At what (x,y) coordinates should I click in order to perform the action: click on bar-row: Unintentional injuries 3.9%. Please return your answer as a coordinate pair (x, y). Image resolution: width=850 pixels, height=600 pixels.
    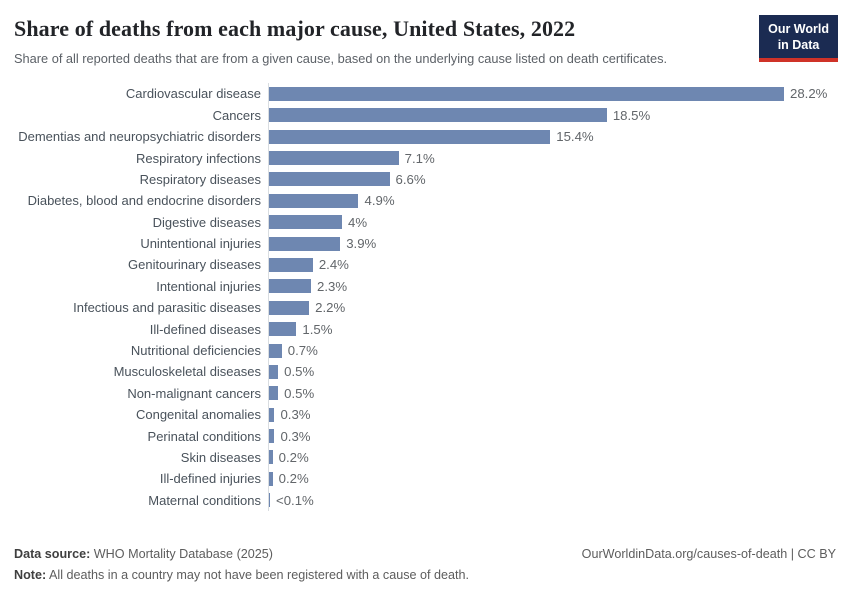
    Looking at the image, I should click on (425, 243).